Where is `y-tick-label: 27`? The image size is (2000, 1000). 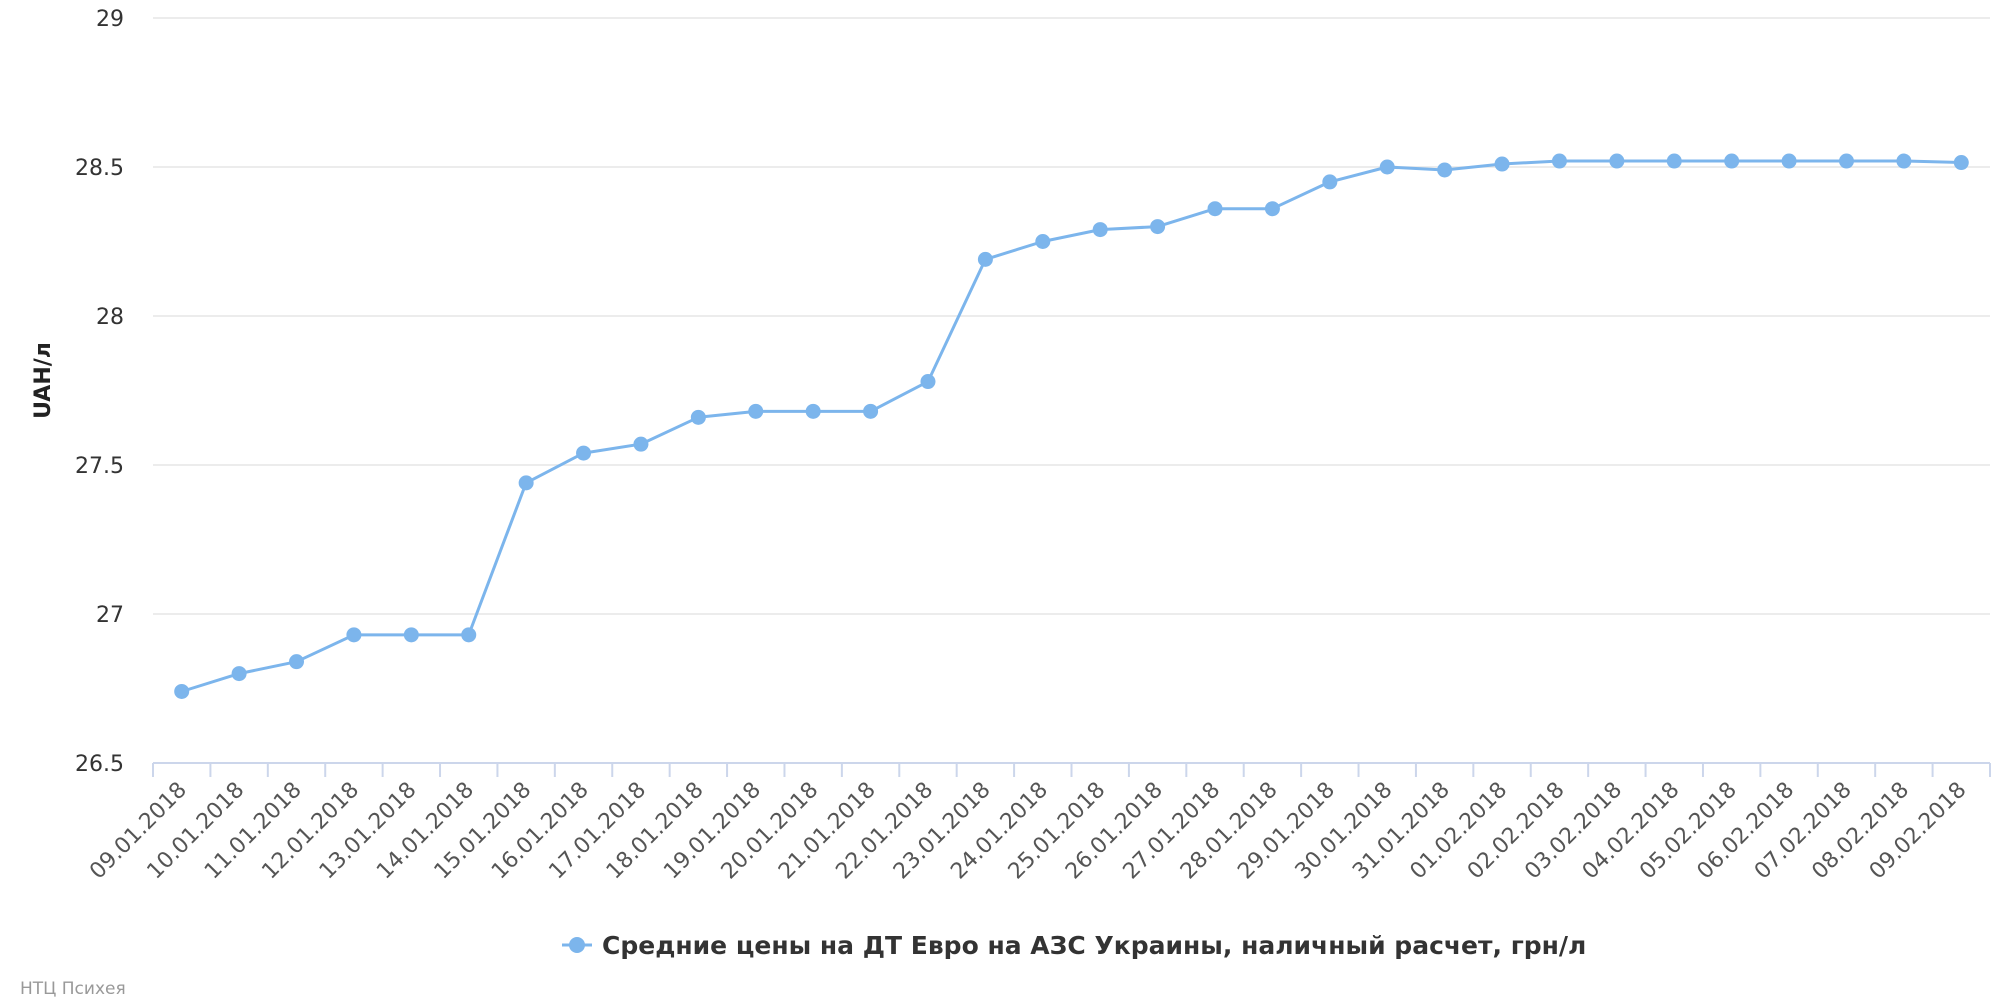 y-tick-label: 27 is located at coordinates (110, 615).